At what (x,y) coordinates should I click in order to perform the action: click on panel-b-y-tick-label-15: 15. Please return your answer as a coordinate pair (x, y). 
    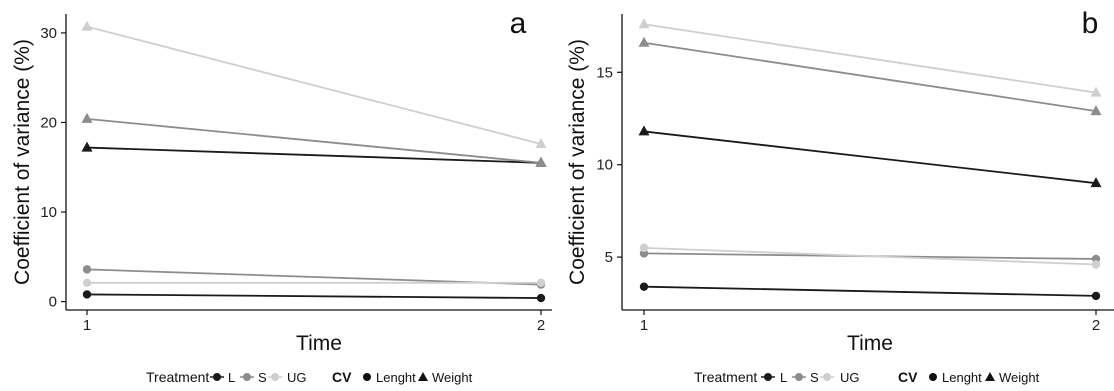
    Looking at the image, I should click on (604, 72).